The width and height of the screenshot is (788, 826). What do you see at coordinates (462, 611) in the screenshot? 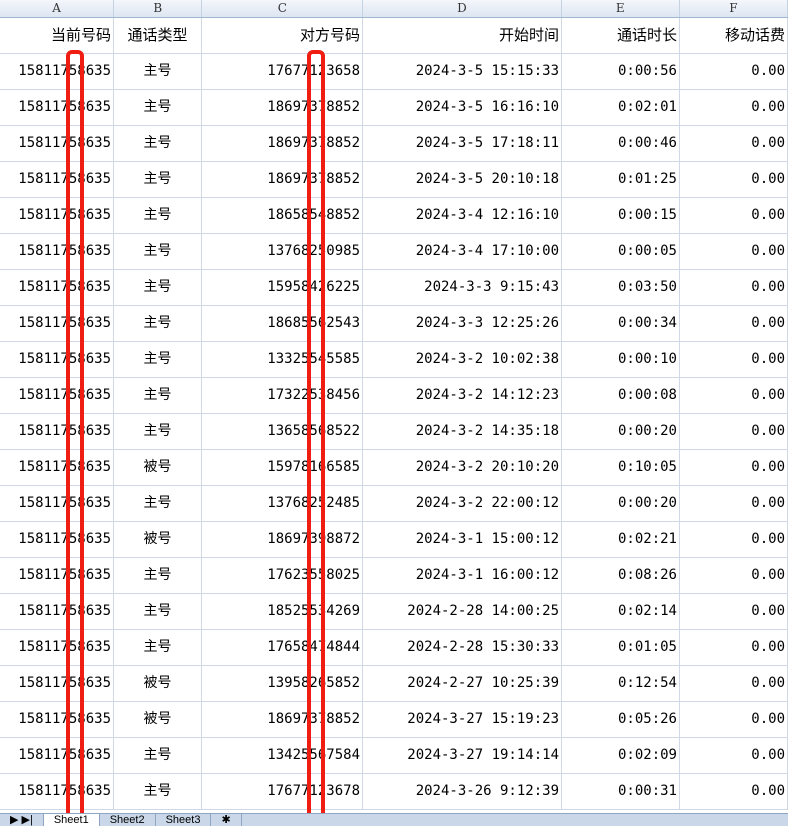
I see `start-time-cell: 2024-2-28 14:00:25` at bounding box center [462, 611].